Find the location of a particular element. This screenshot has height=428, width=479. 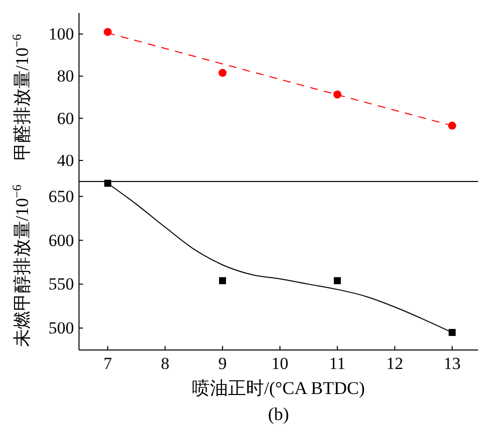

x-tick-label: 12 is located at coordinates (395, 363).